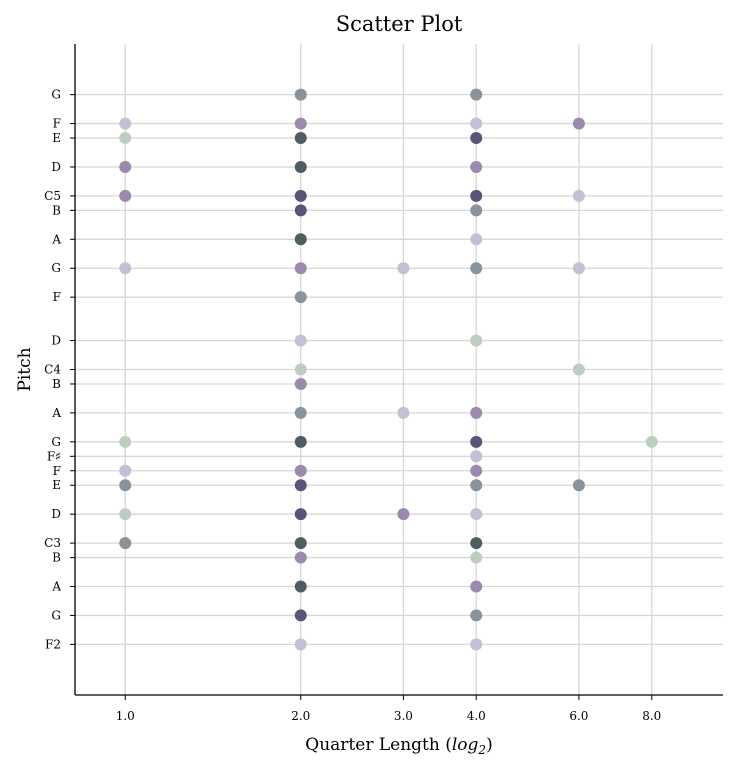  Describe the element at coordinates (52, 543) in the screenshot. I see `y-tick-label: C3` at that location.